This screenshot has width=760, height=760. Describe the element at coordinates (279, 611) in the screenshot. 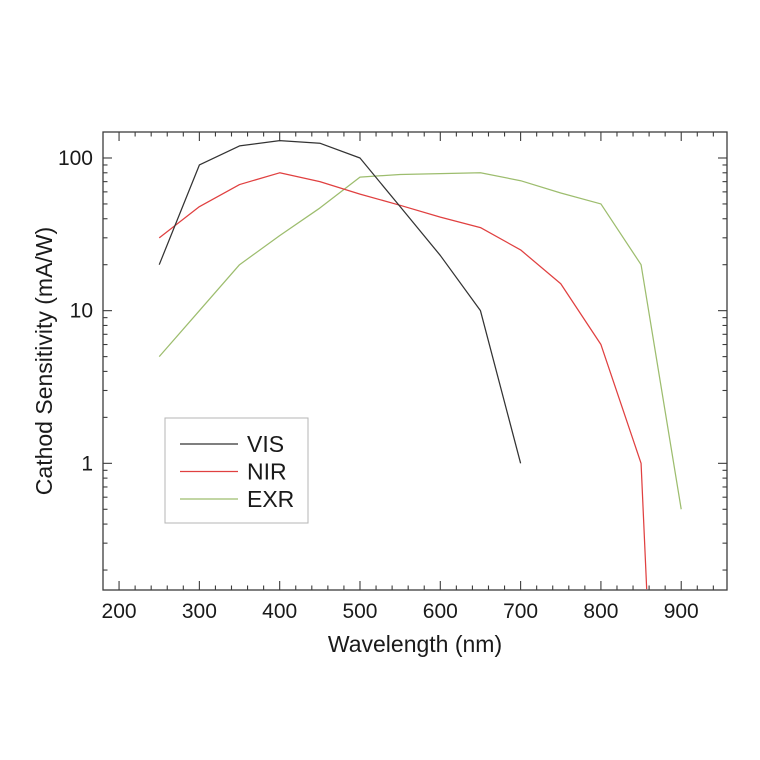

I see `x-tick-label: 400` at that location.